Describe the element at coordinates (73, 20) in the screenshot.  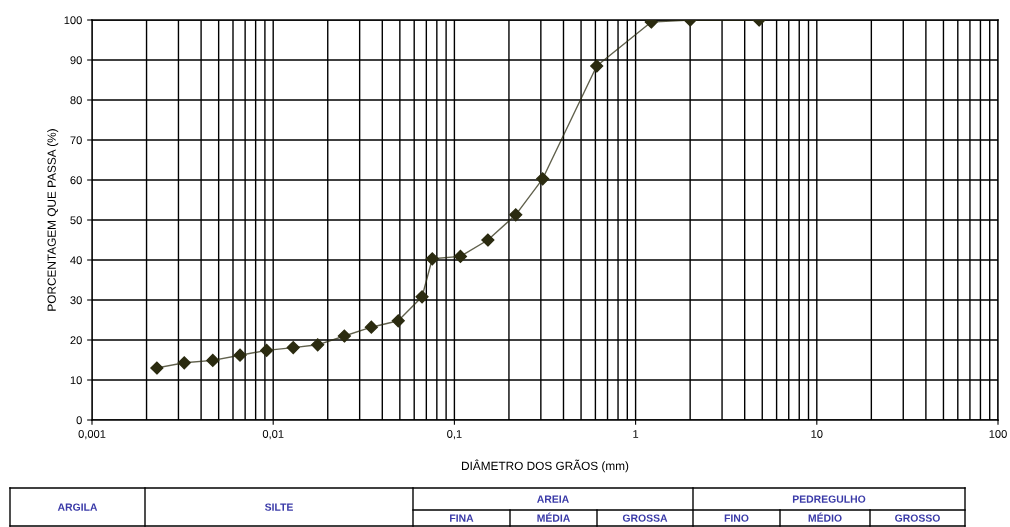
I see `y-tick-label: 100` at that location.